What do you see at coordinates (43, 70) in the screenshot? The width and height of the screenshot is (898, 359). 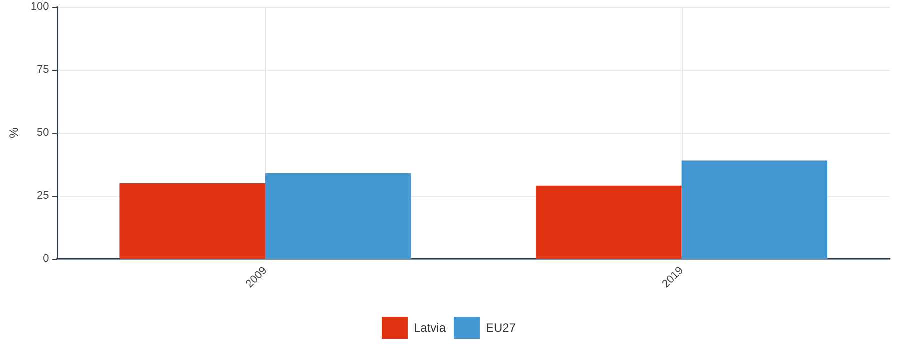 I see `y-tick-label: 75` at bounding box center [43, 70].